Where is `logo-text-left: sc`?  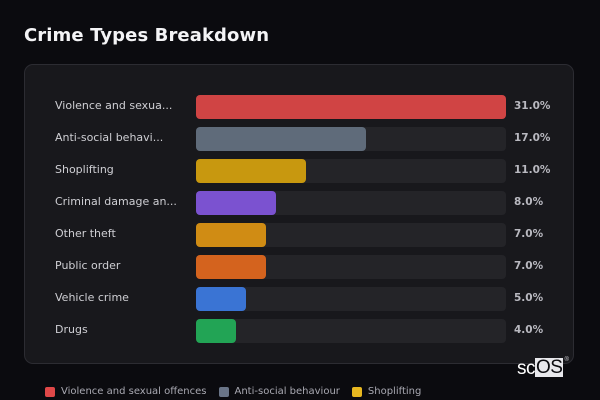 logo-text-left: sc is located at coordinates (526, 368).